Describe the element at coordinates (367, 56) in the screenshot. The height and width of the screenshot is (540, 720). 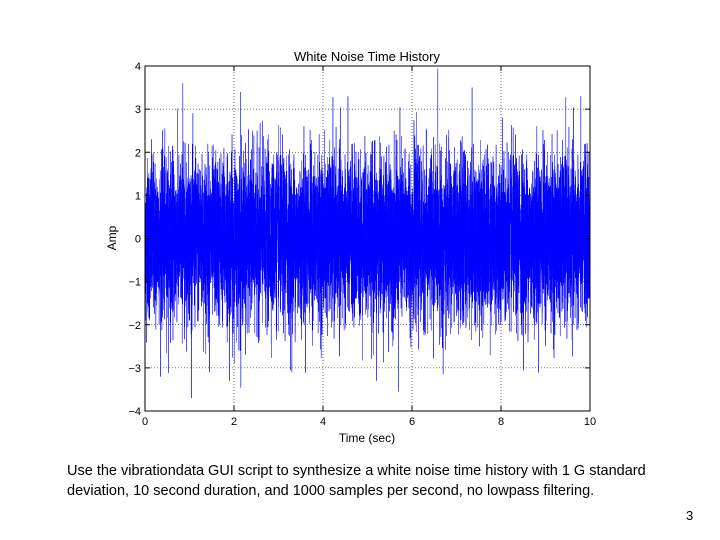
I see `chart-title: White Noise Time History` at that location.